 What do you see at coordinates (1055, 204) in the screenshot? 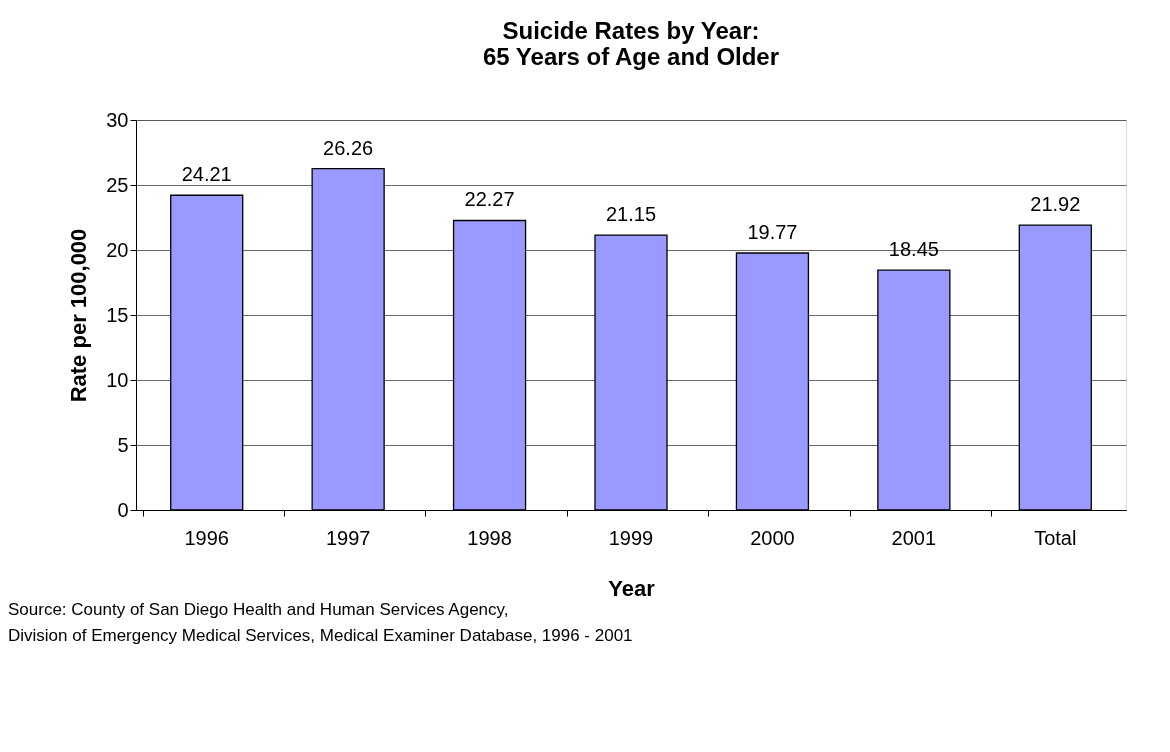
I see `data-label: 21.92` at bounding box center [1055, 204].